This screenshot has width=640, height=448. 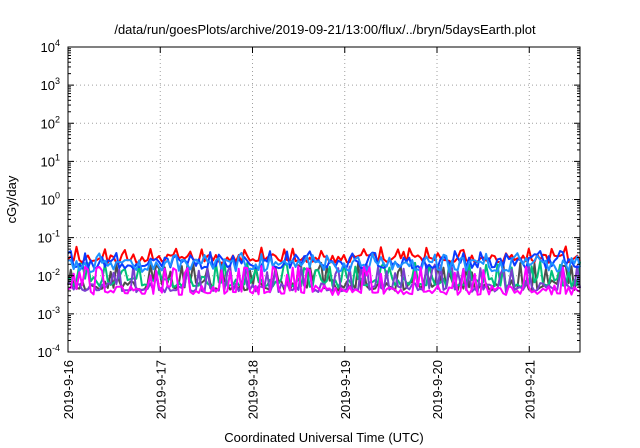 What do you see at coordinates (50, 122) in the screenshot?
I see `y-tick-label: 10²` at bounding box center [50, 122].